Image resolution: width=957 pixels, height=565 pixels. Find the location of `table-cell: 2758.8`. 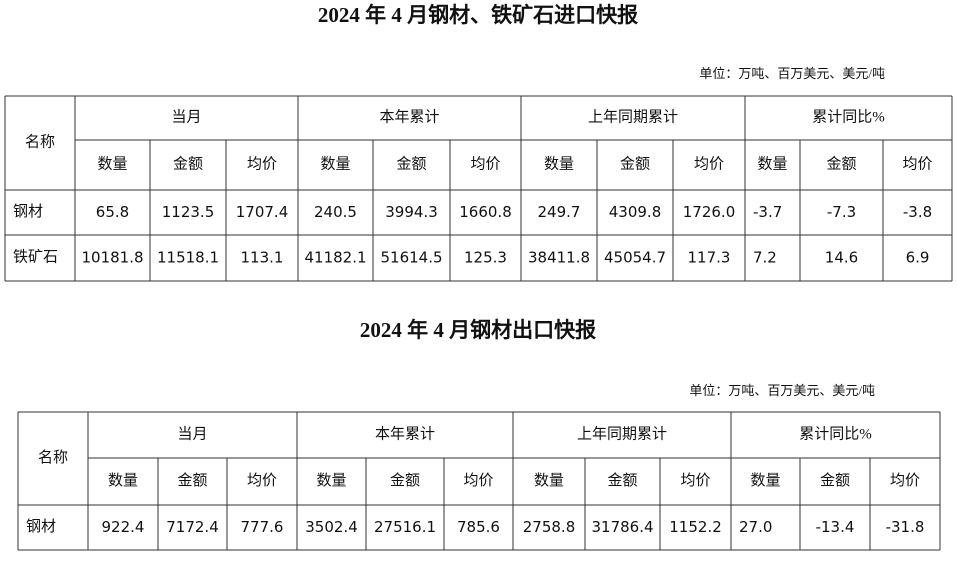

table-cell: 2758.8 is located at coordinates (549, 527).